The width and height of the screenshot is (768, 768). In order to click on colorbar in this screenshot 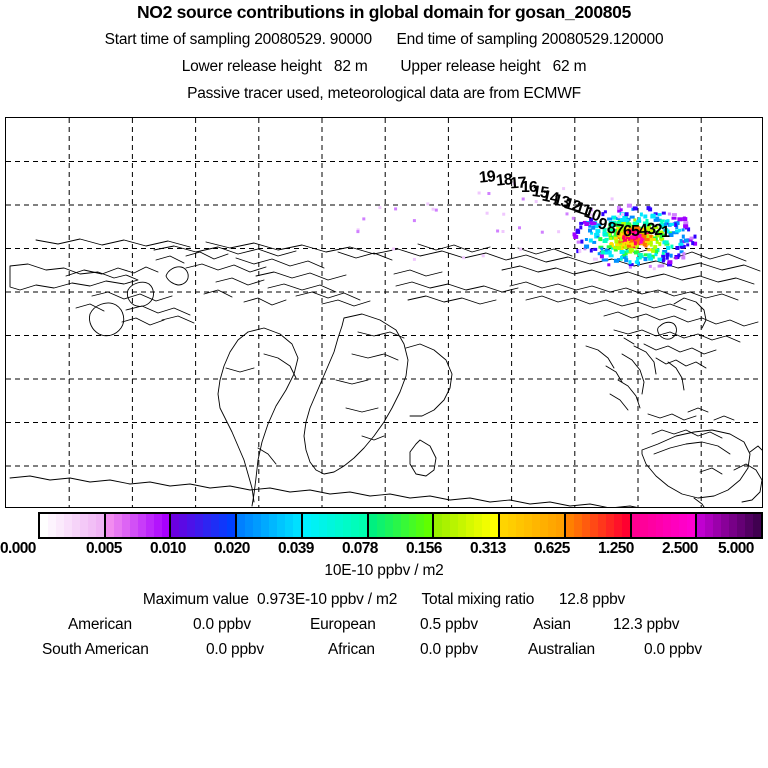, I will do `click(400, 525)`.